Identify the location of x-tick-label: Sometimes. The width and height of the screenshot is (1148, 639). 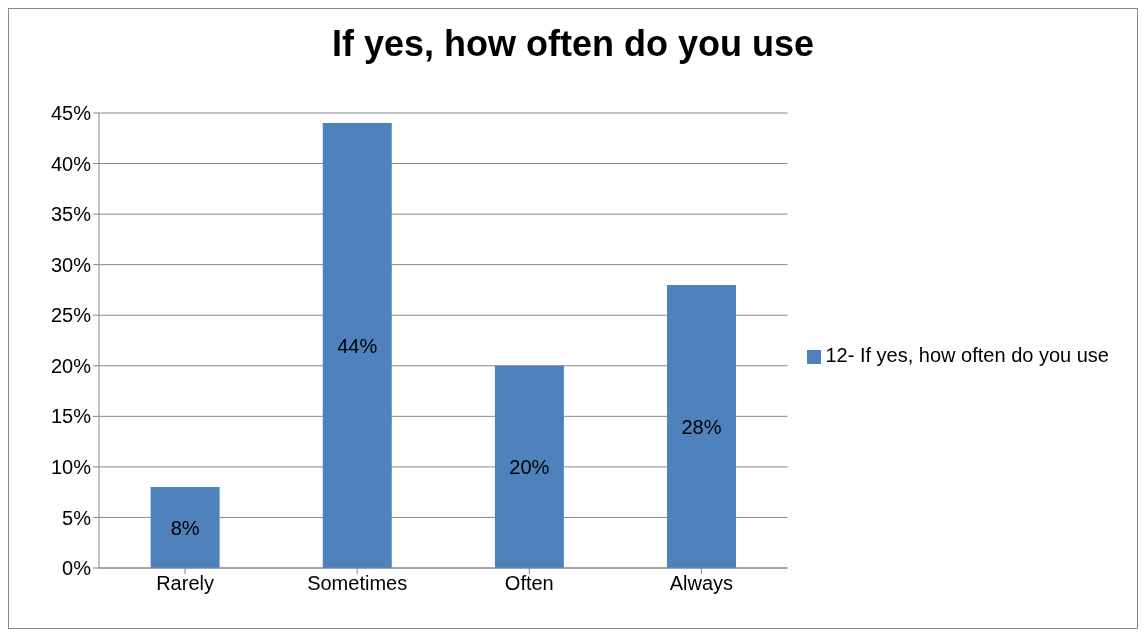
(357, 583).